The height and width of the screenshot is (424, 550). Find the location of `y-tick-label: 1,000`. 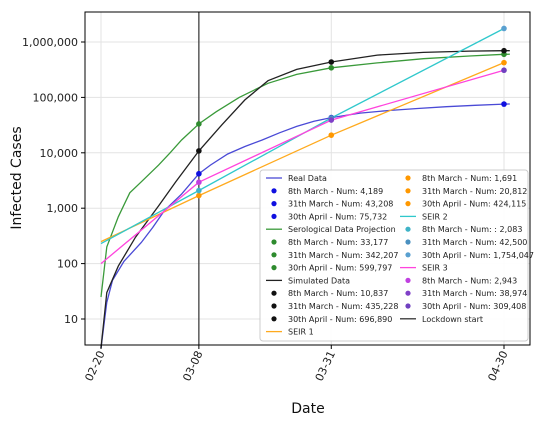

y-tick-label: 1,000 is located at coordinates (63, 208).